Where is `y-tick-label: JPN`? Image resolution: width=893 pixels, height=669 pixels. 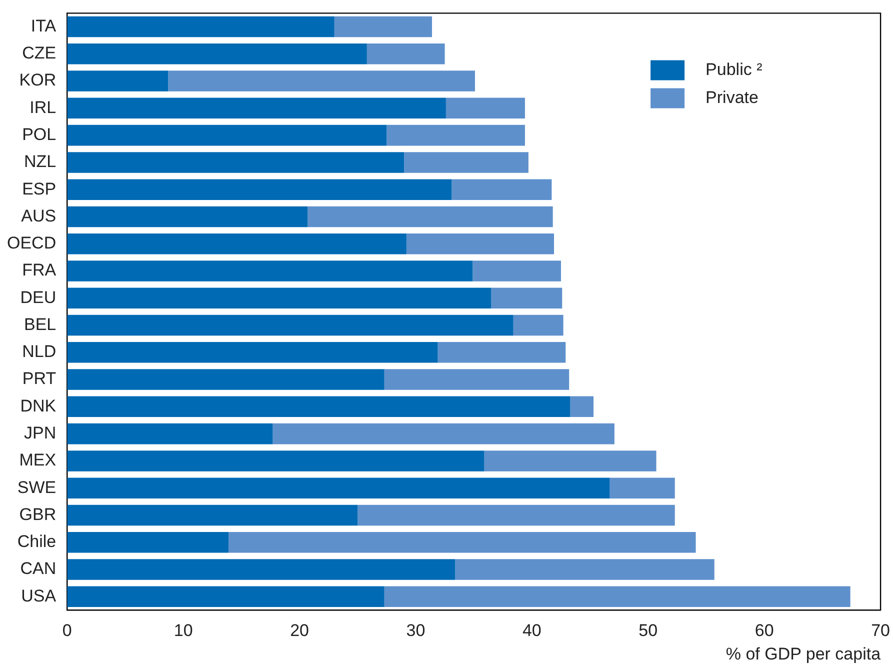
y-tick-label: JPN is located at coordinates (40, 433).